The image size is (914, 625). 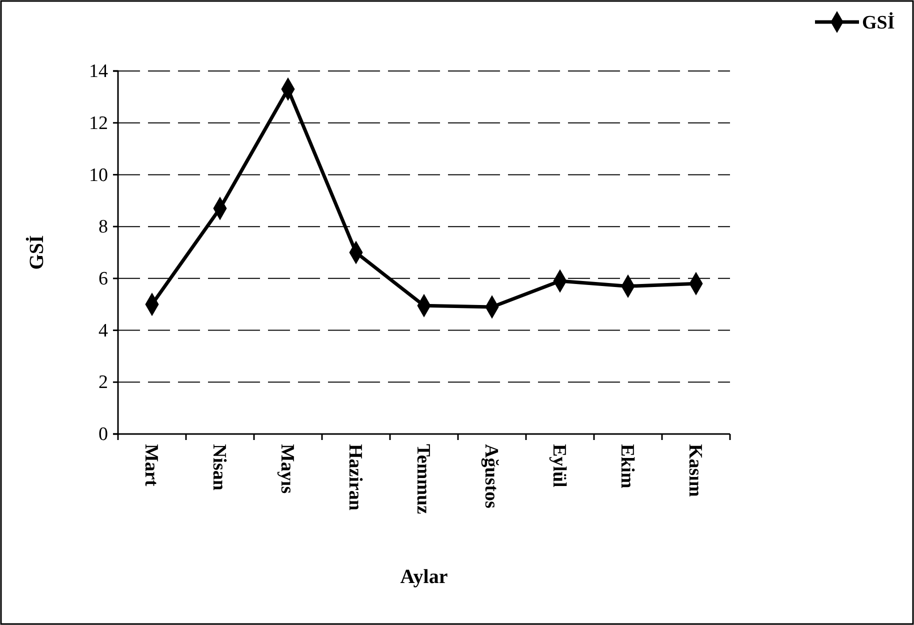 I want to click on x-tick-label: Temmuz, so click(x=423, y=479).